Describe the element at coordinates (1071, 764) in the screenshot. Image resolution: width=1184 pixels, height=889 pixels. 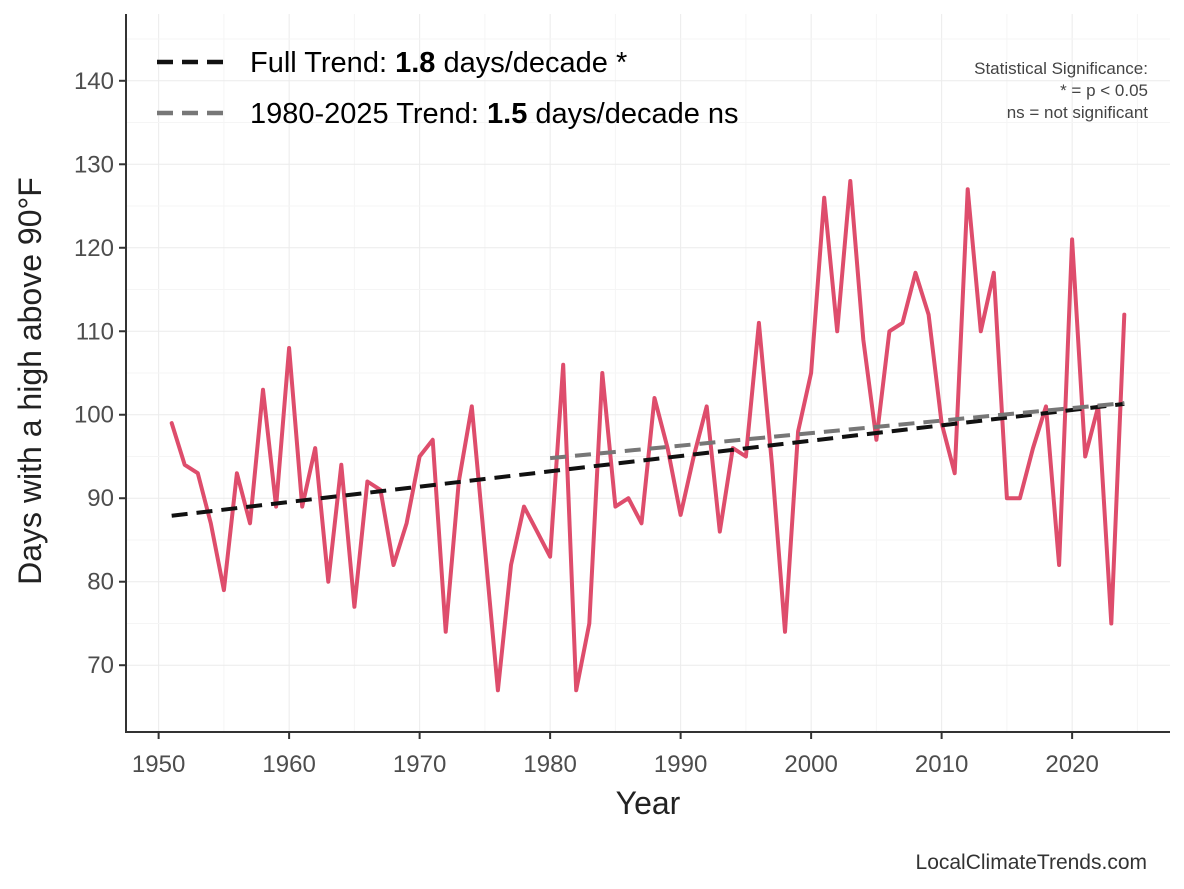
I see `x-tick-label: 2020` at that location.